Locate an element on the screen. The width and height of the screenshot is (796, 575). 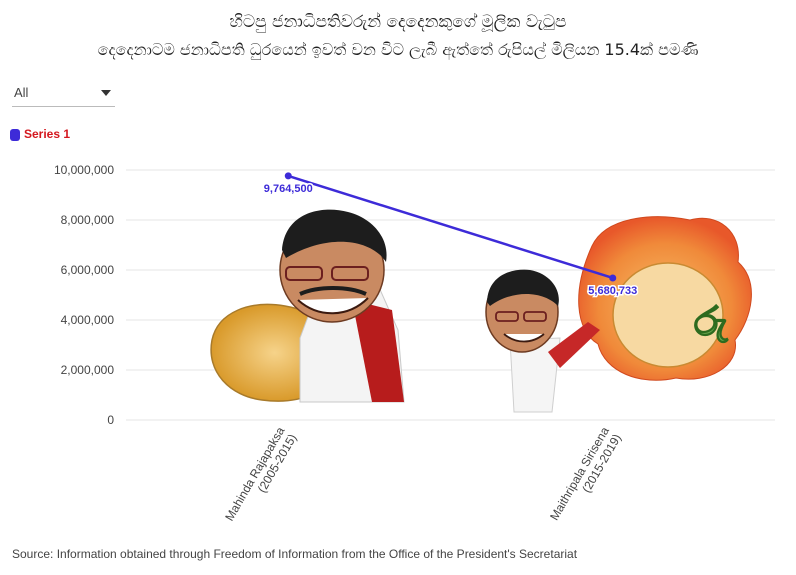
y-tick-label: 2,000,000 is located at coordinates (88, 370).